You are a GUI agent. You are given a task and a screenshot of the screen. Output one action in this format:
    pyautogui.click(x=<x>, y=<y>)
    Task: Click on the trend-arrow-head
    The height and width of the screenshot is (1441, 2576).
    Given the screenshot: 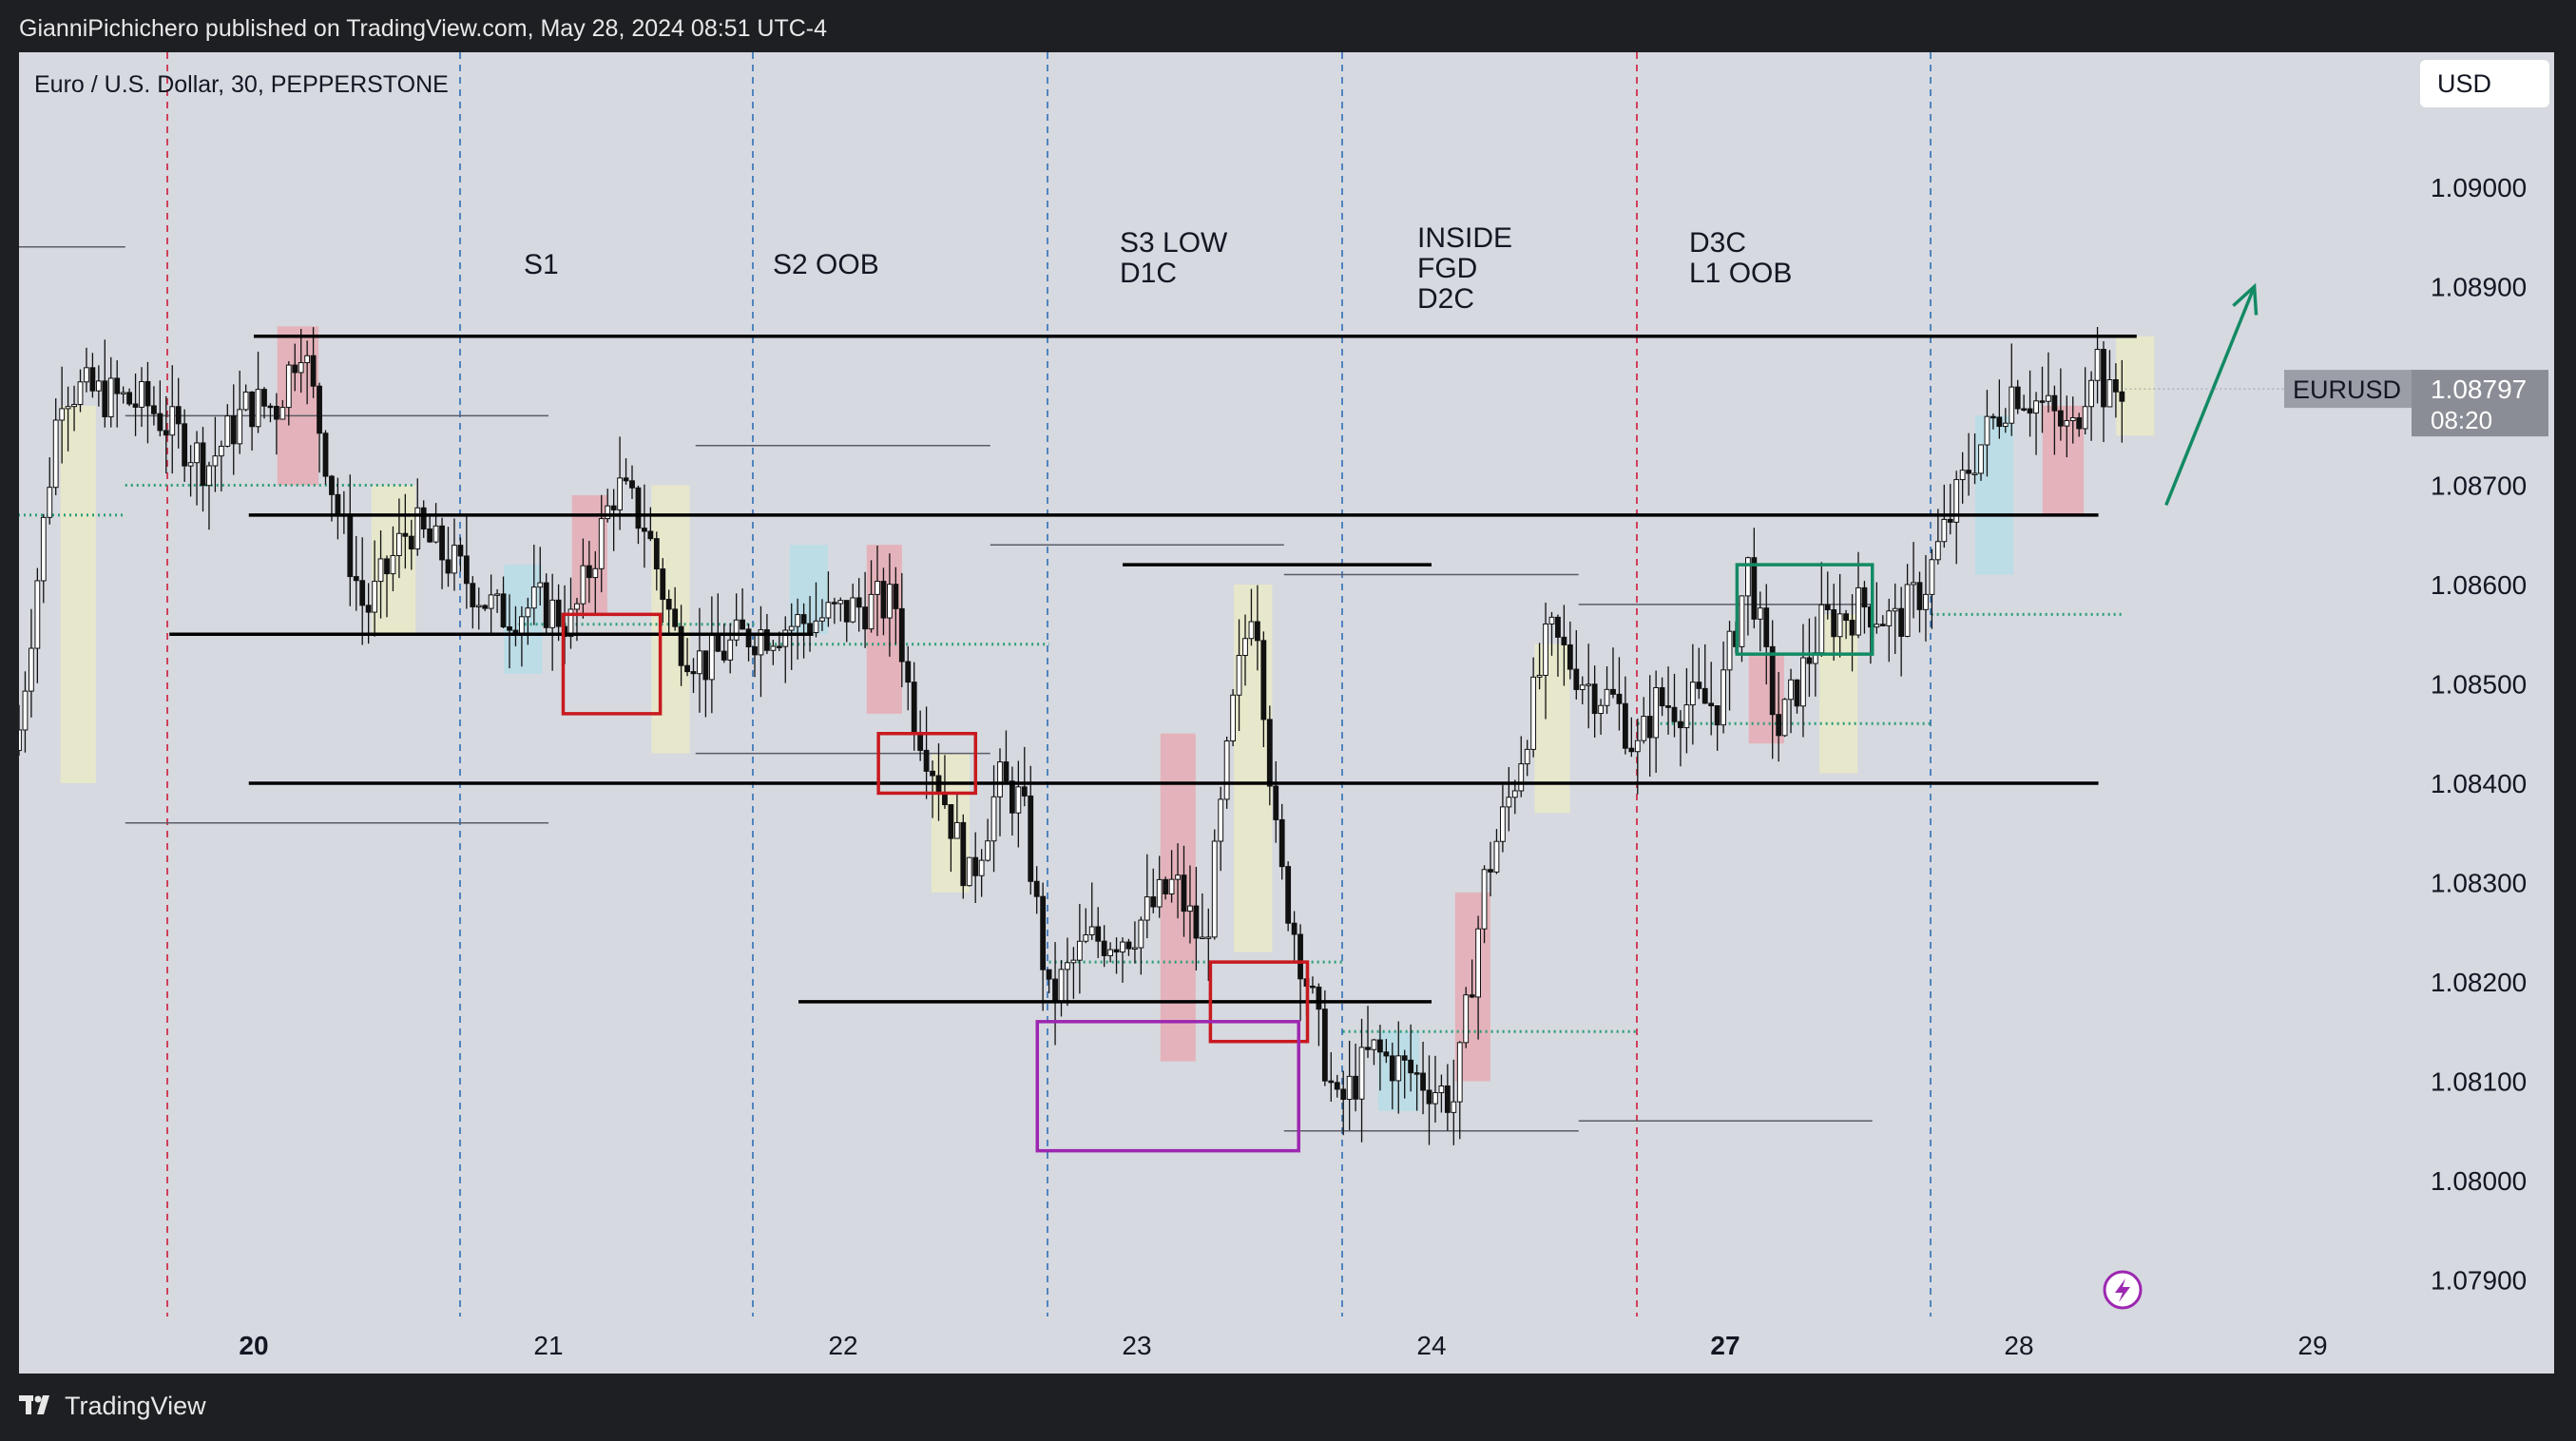 What is the action you would take?
    pyautogui.click(x=2245, y=299)
    